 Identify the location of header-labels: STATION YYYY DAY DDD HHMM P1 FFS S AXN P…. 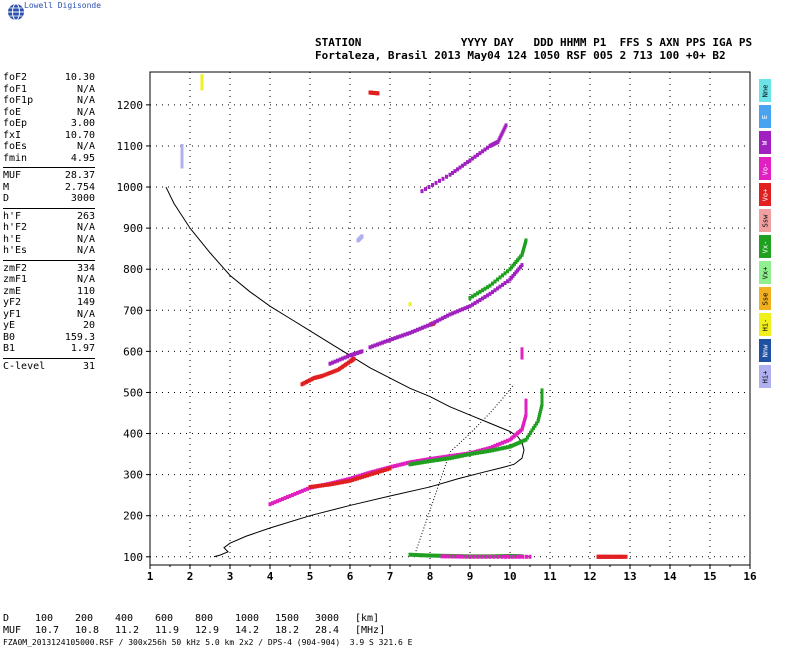
(534, 42).